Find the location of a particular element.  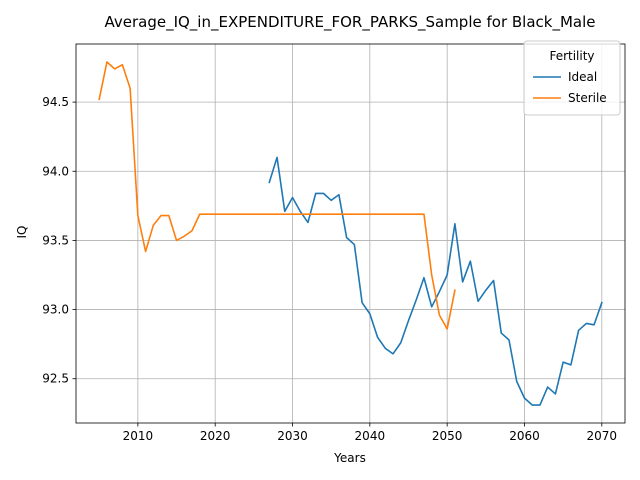

y-tick-label: 94.0 is located at coordinates (55, 171).